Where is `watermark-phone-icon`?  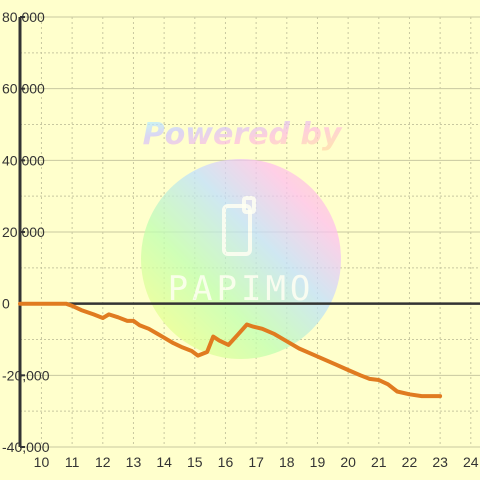 watermark-phone-icon is located at coordinates (239, 226).